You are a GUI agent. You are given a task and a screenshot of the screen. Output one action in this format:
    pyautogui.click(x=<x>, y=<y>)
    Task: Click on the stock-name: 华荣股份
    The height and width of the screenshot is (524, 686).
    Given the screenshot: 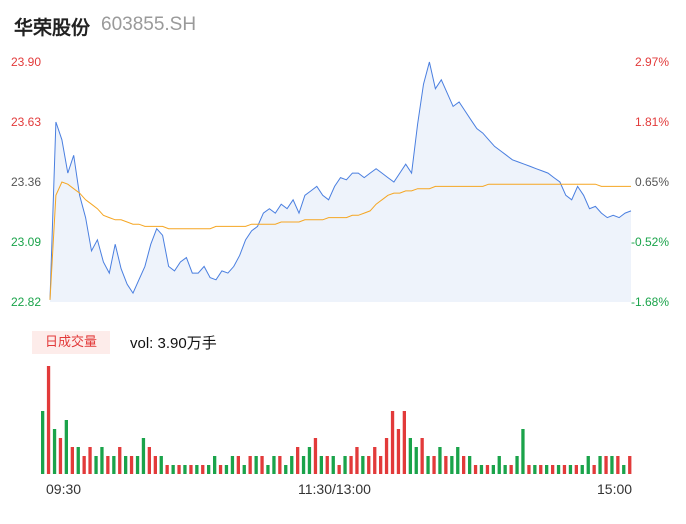 What is the action you would take?
    pyautogui.click(x=52, y=28)
    